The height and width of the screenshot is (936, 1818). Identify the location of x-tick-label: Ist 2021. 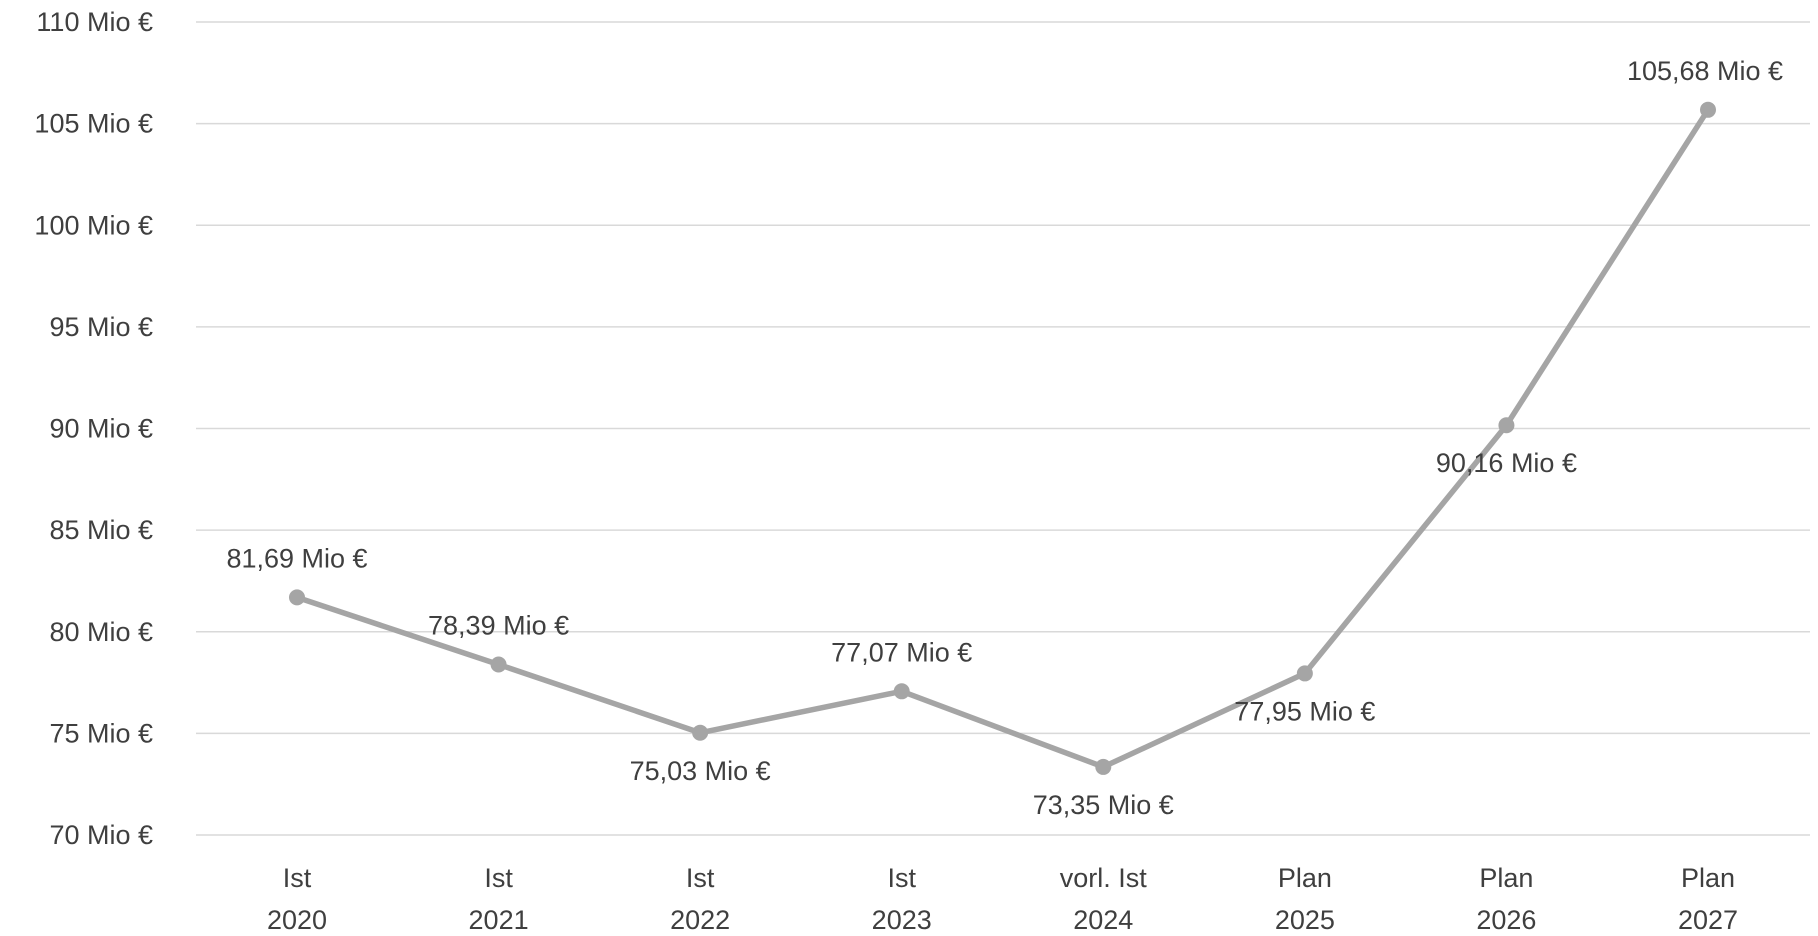
(499, 899).